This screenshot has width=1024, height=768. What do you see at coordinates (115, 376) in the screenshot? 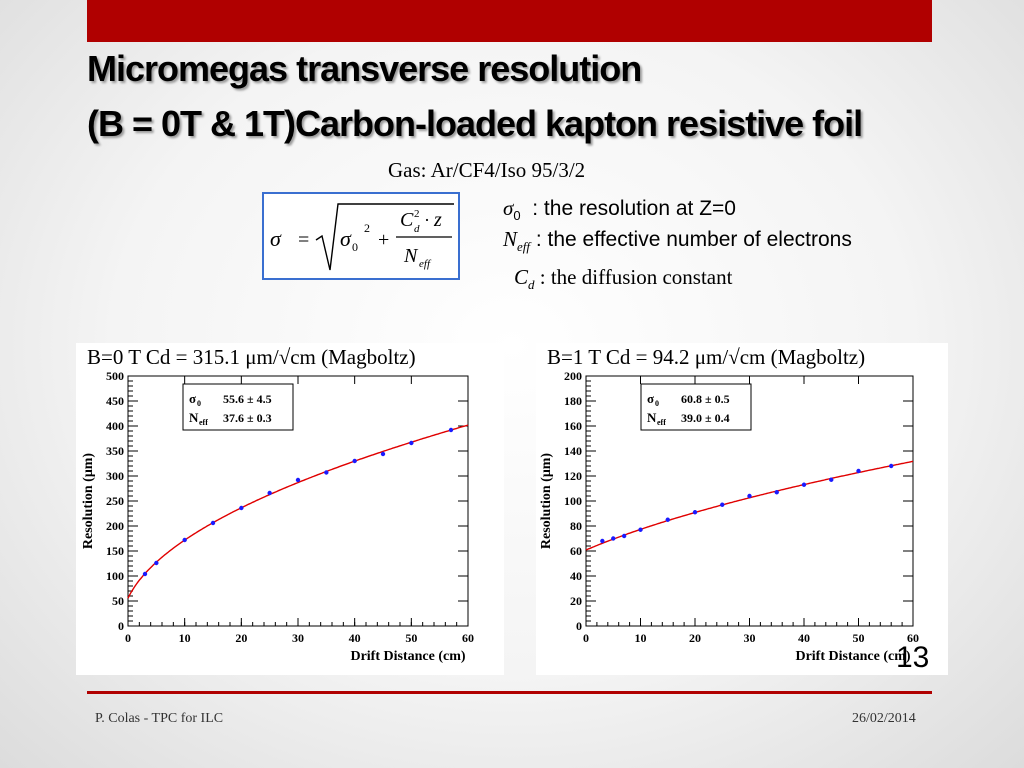
I see `y-tick-label: 500` at bounding box center [115, 376].